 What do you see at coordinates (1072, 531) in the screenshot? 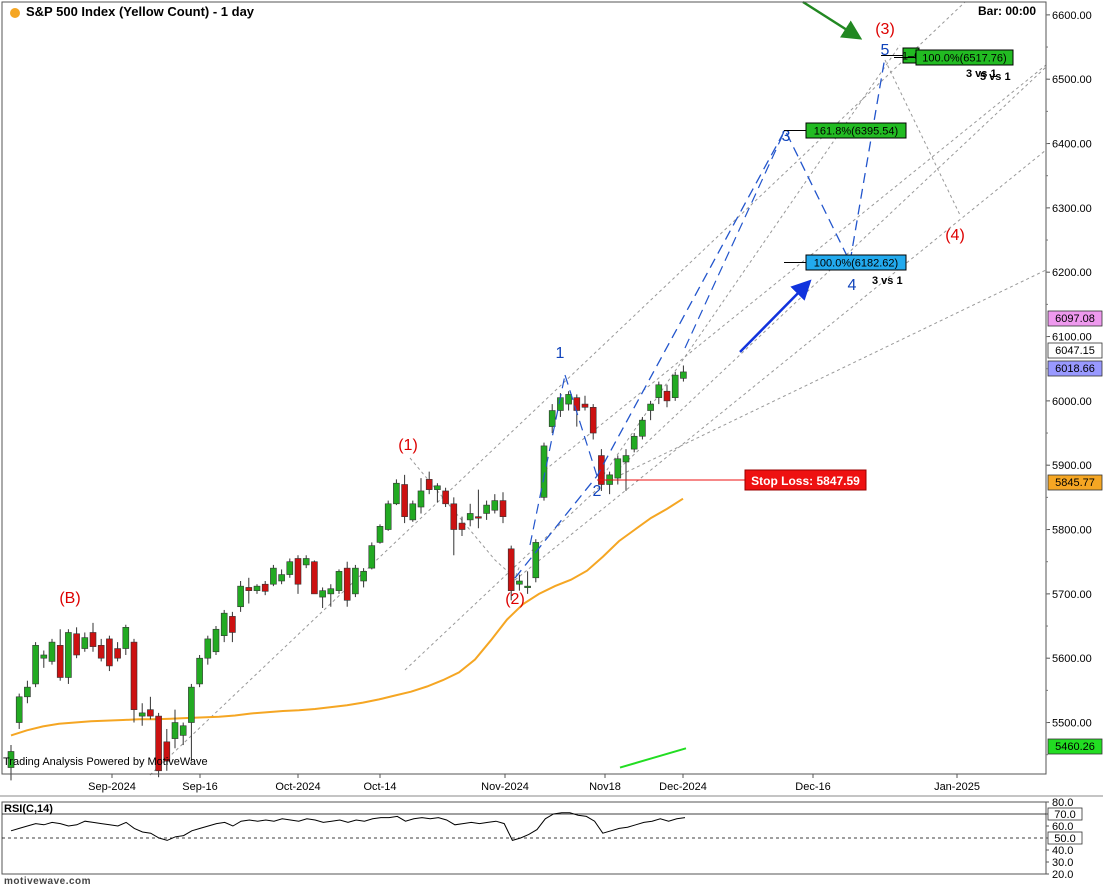
I see `y-tick-label: 5800.00` at bounding box center [1072, 531].